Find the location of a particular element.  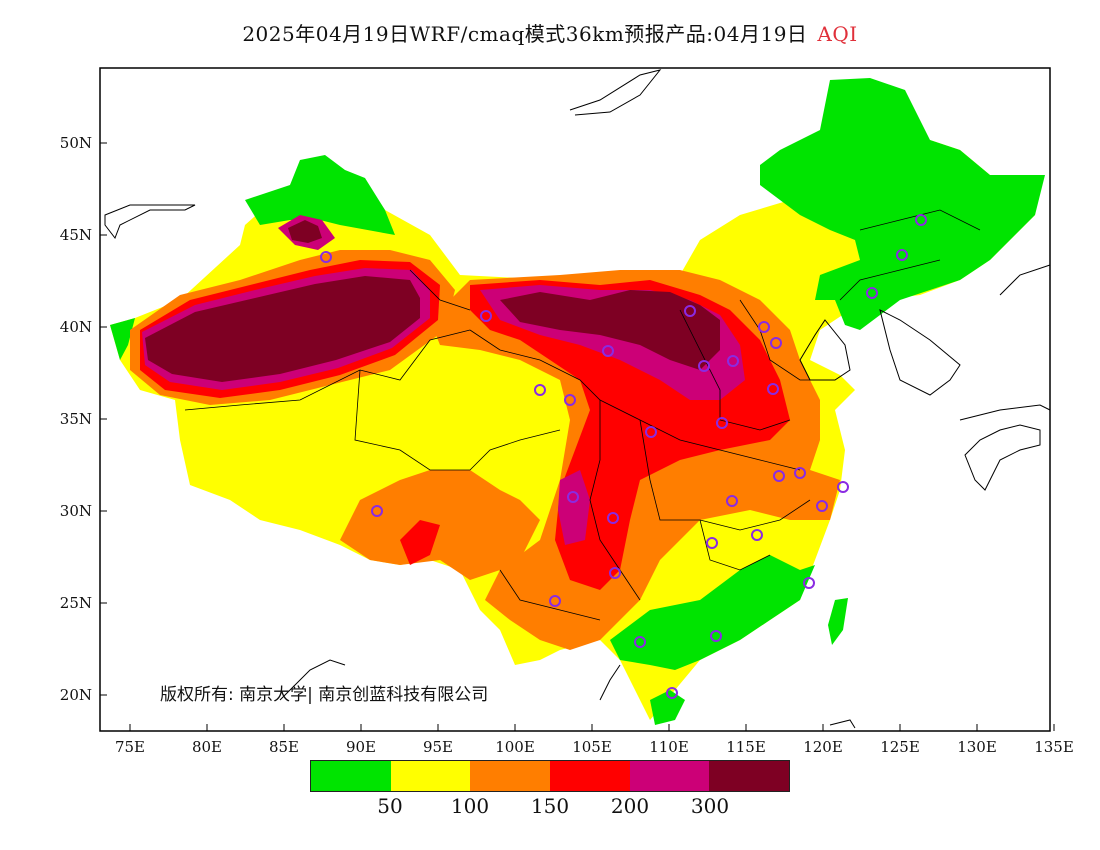

y-tick-label: 40N is located at coordinates (76, 327).